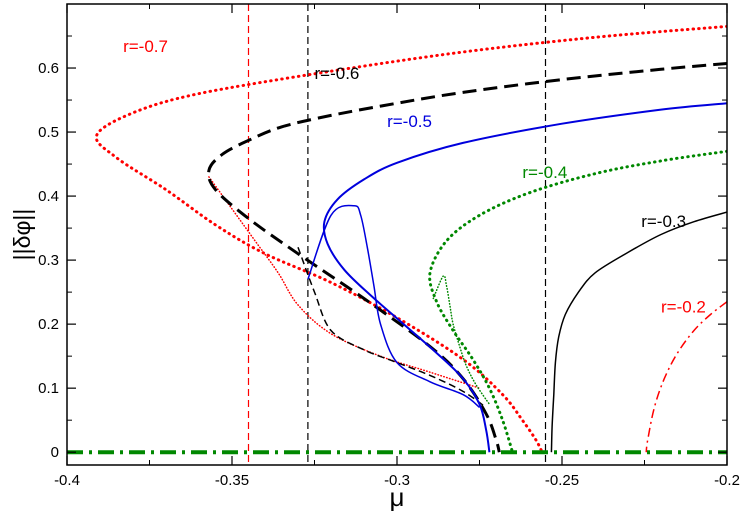 This screenshot has height=514, width=747. What do you see at coordinates (48, 132) in the screenshot?
I see `y-tick-label: 0.5` at bounding box center [48, 132].